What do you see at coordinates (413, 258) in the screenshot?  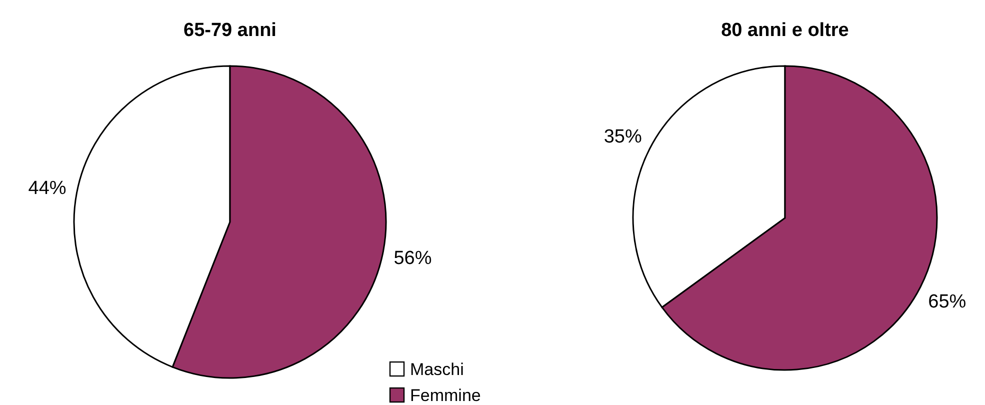 I see `data-label: 56%` at bounding box center [413, 258].